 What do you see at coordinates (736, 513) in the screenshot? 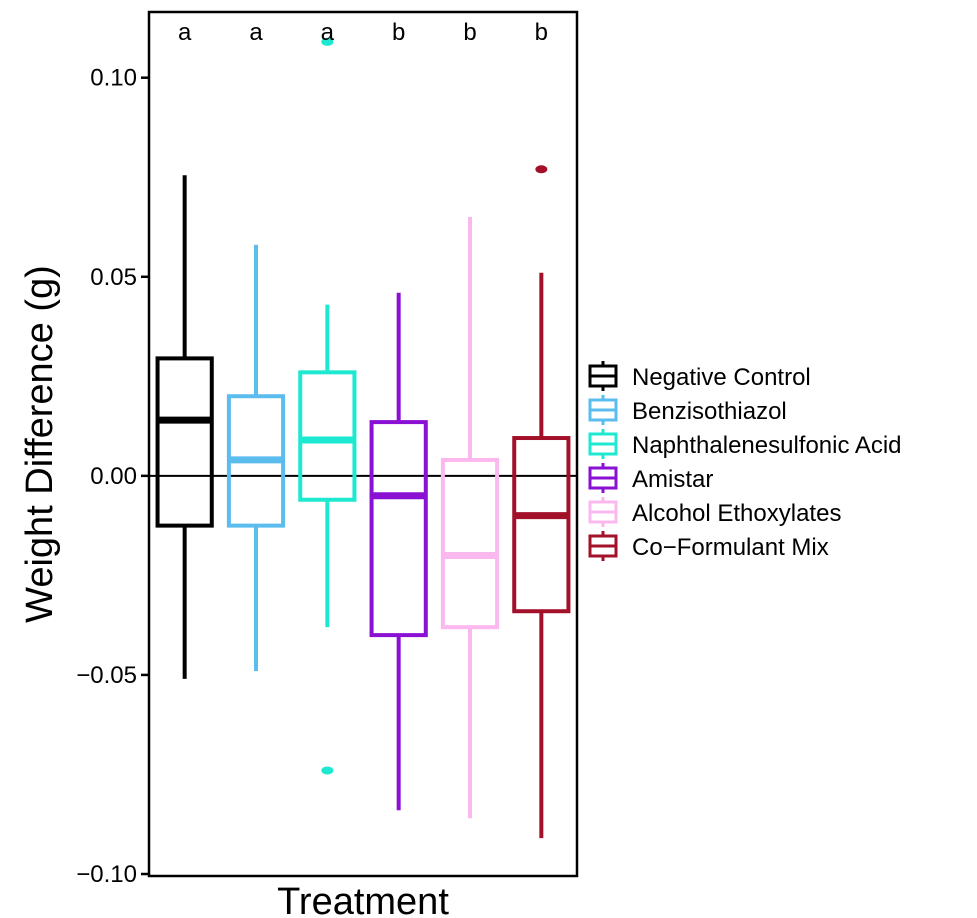
I see `legend-label: Alcohol Ethoxylates` at bounding box center [736, 513].